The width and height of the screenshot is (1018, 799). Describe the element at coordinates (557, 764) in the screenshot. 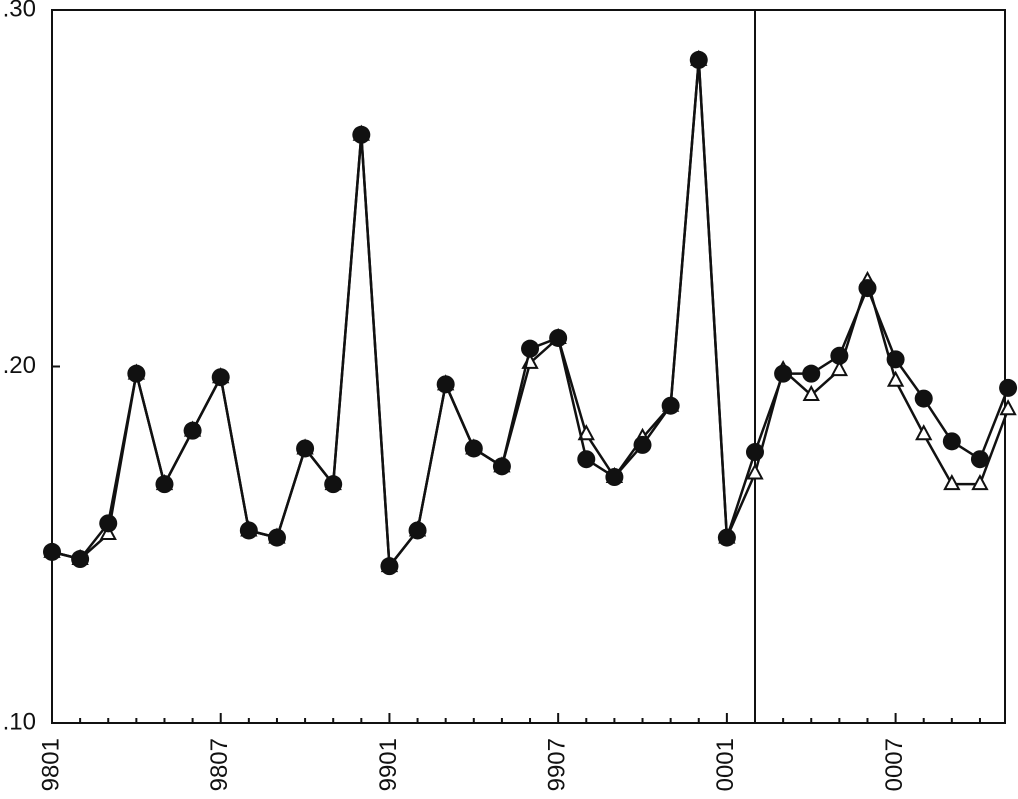

I see `x-tick-label: 9907` at that location.